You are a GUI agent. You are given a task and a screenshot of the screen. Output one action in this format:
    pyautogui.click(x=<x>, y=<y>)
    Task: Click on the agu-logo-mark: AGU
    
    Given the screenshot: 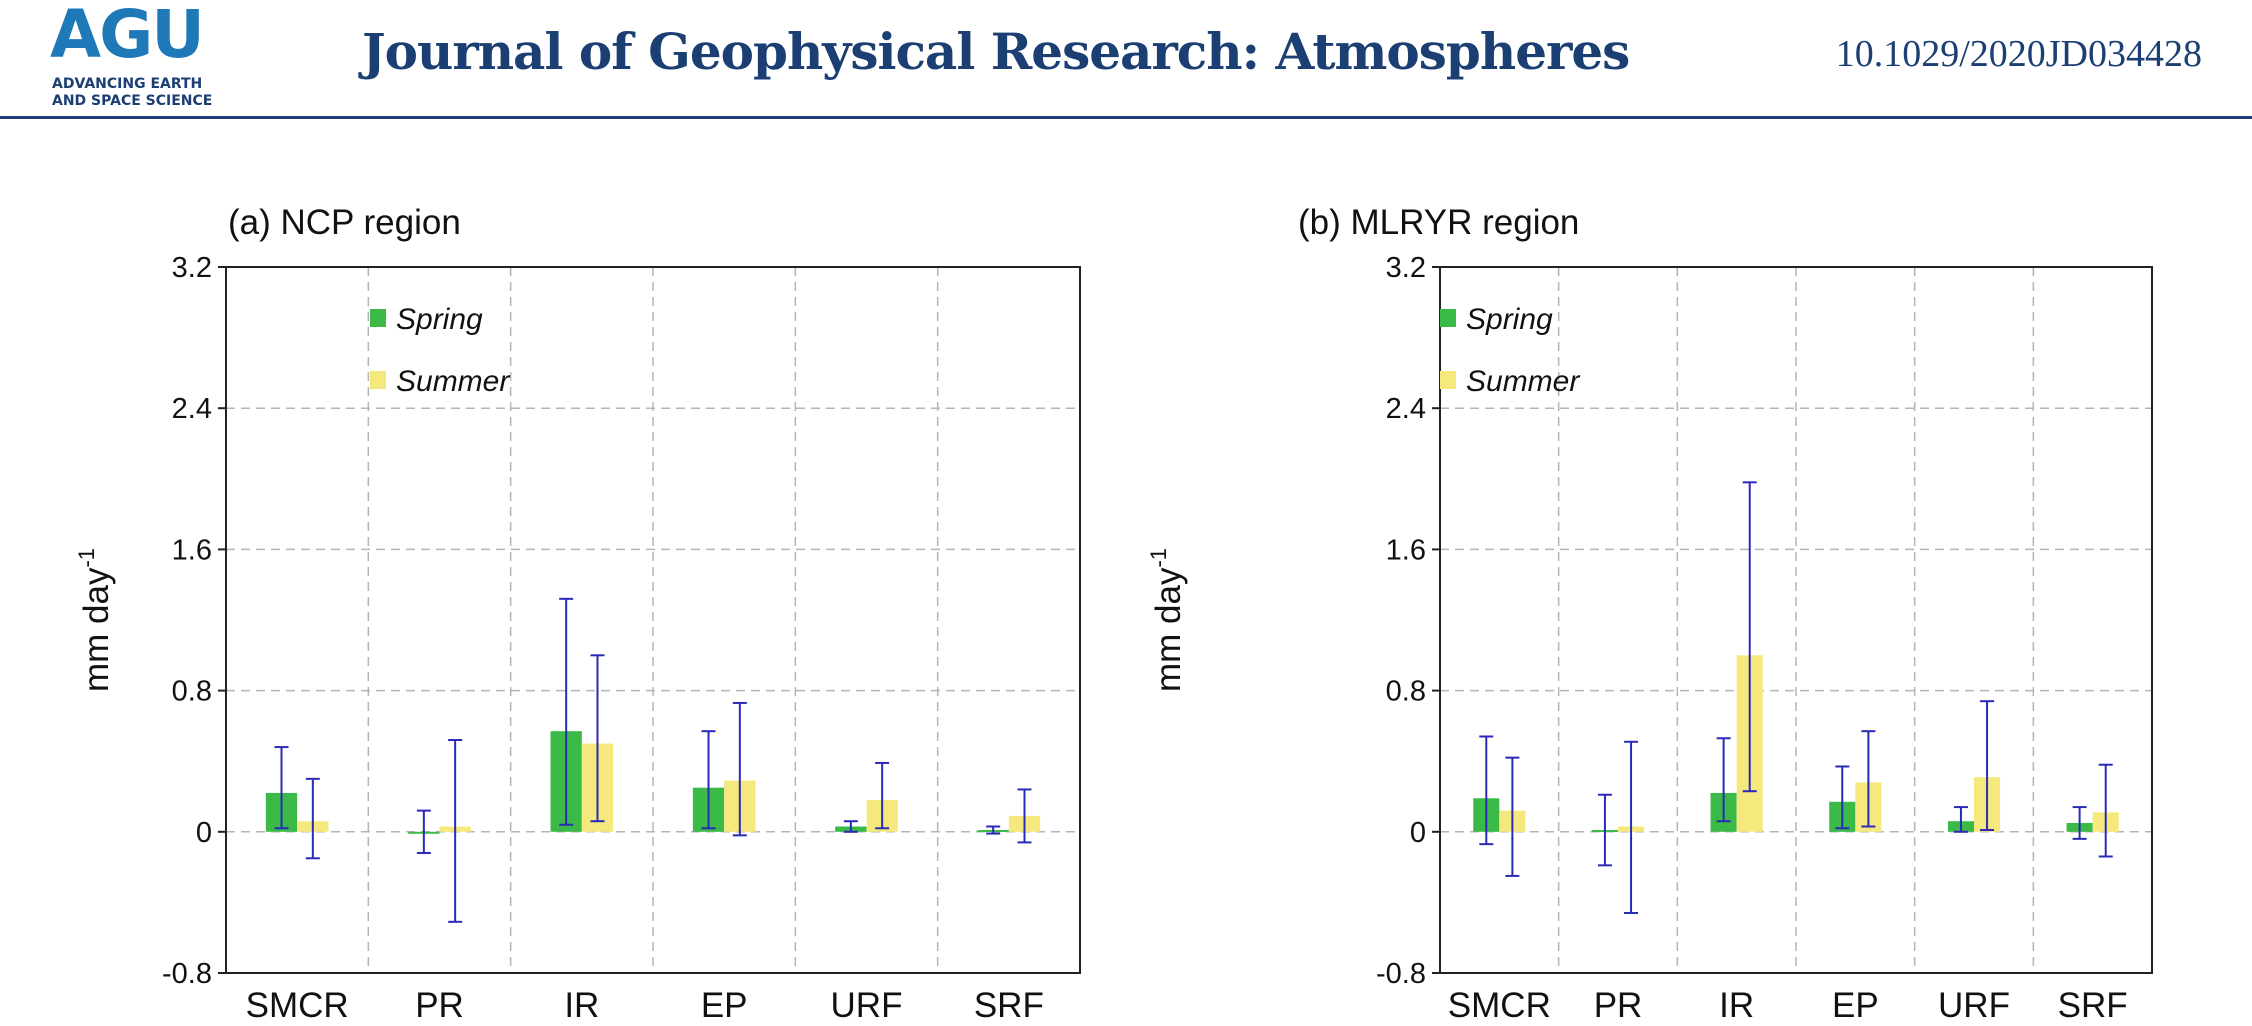 What is the action you would take?
    pyautogui.click(x=127, y=36)
    